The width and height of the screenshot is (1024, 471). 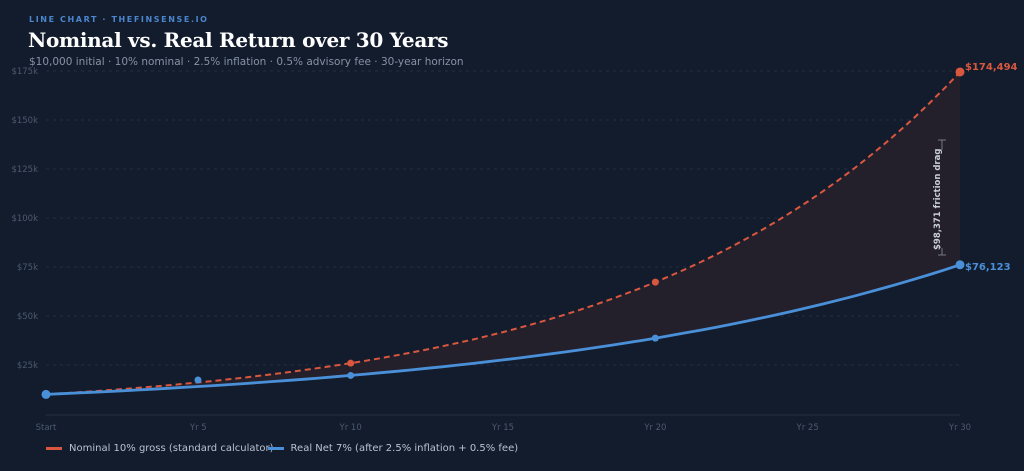 I want to click on svg-text: Yr 15, so click(x=502, y=428).